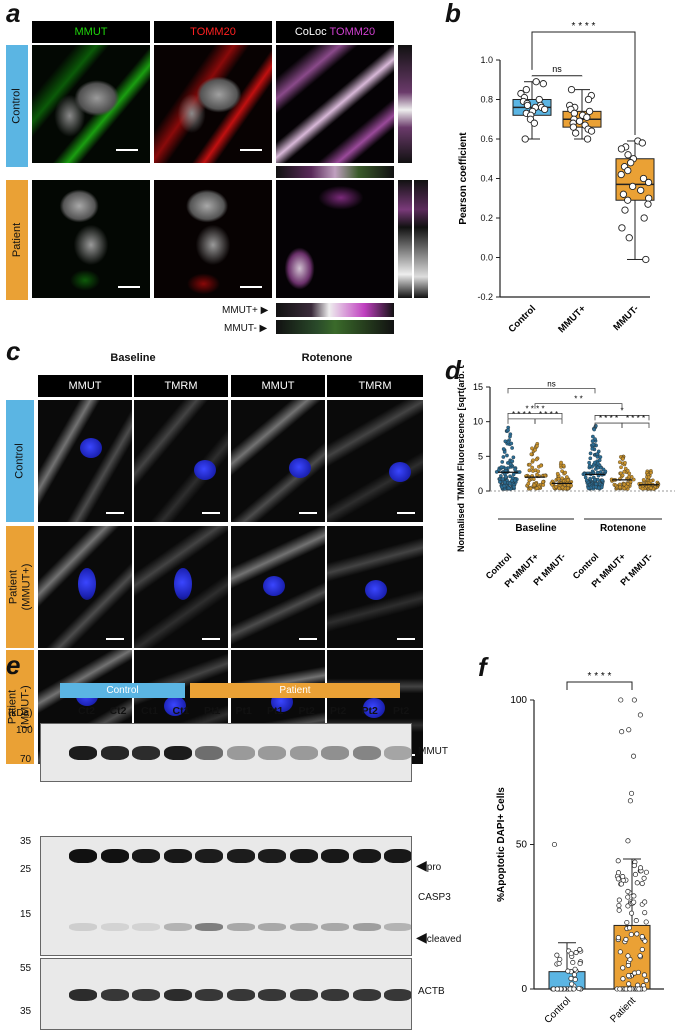  Describe the element at coordinates (91, 104) in the screenshot. I see `a-control-mmut-image` at that location.